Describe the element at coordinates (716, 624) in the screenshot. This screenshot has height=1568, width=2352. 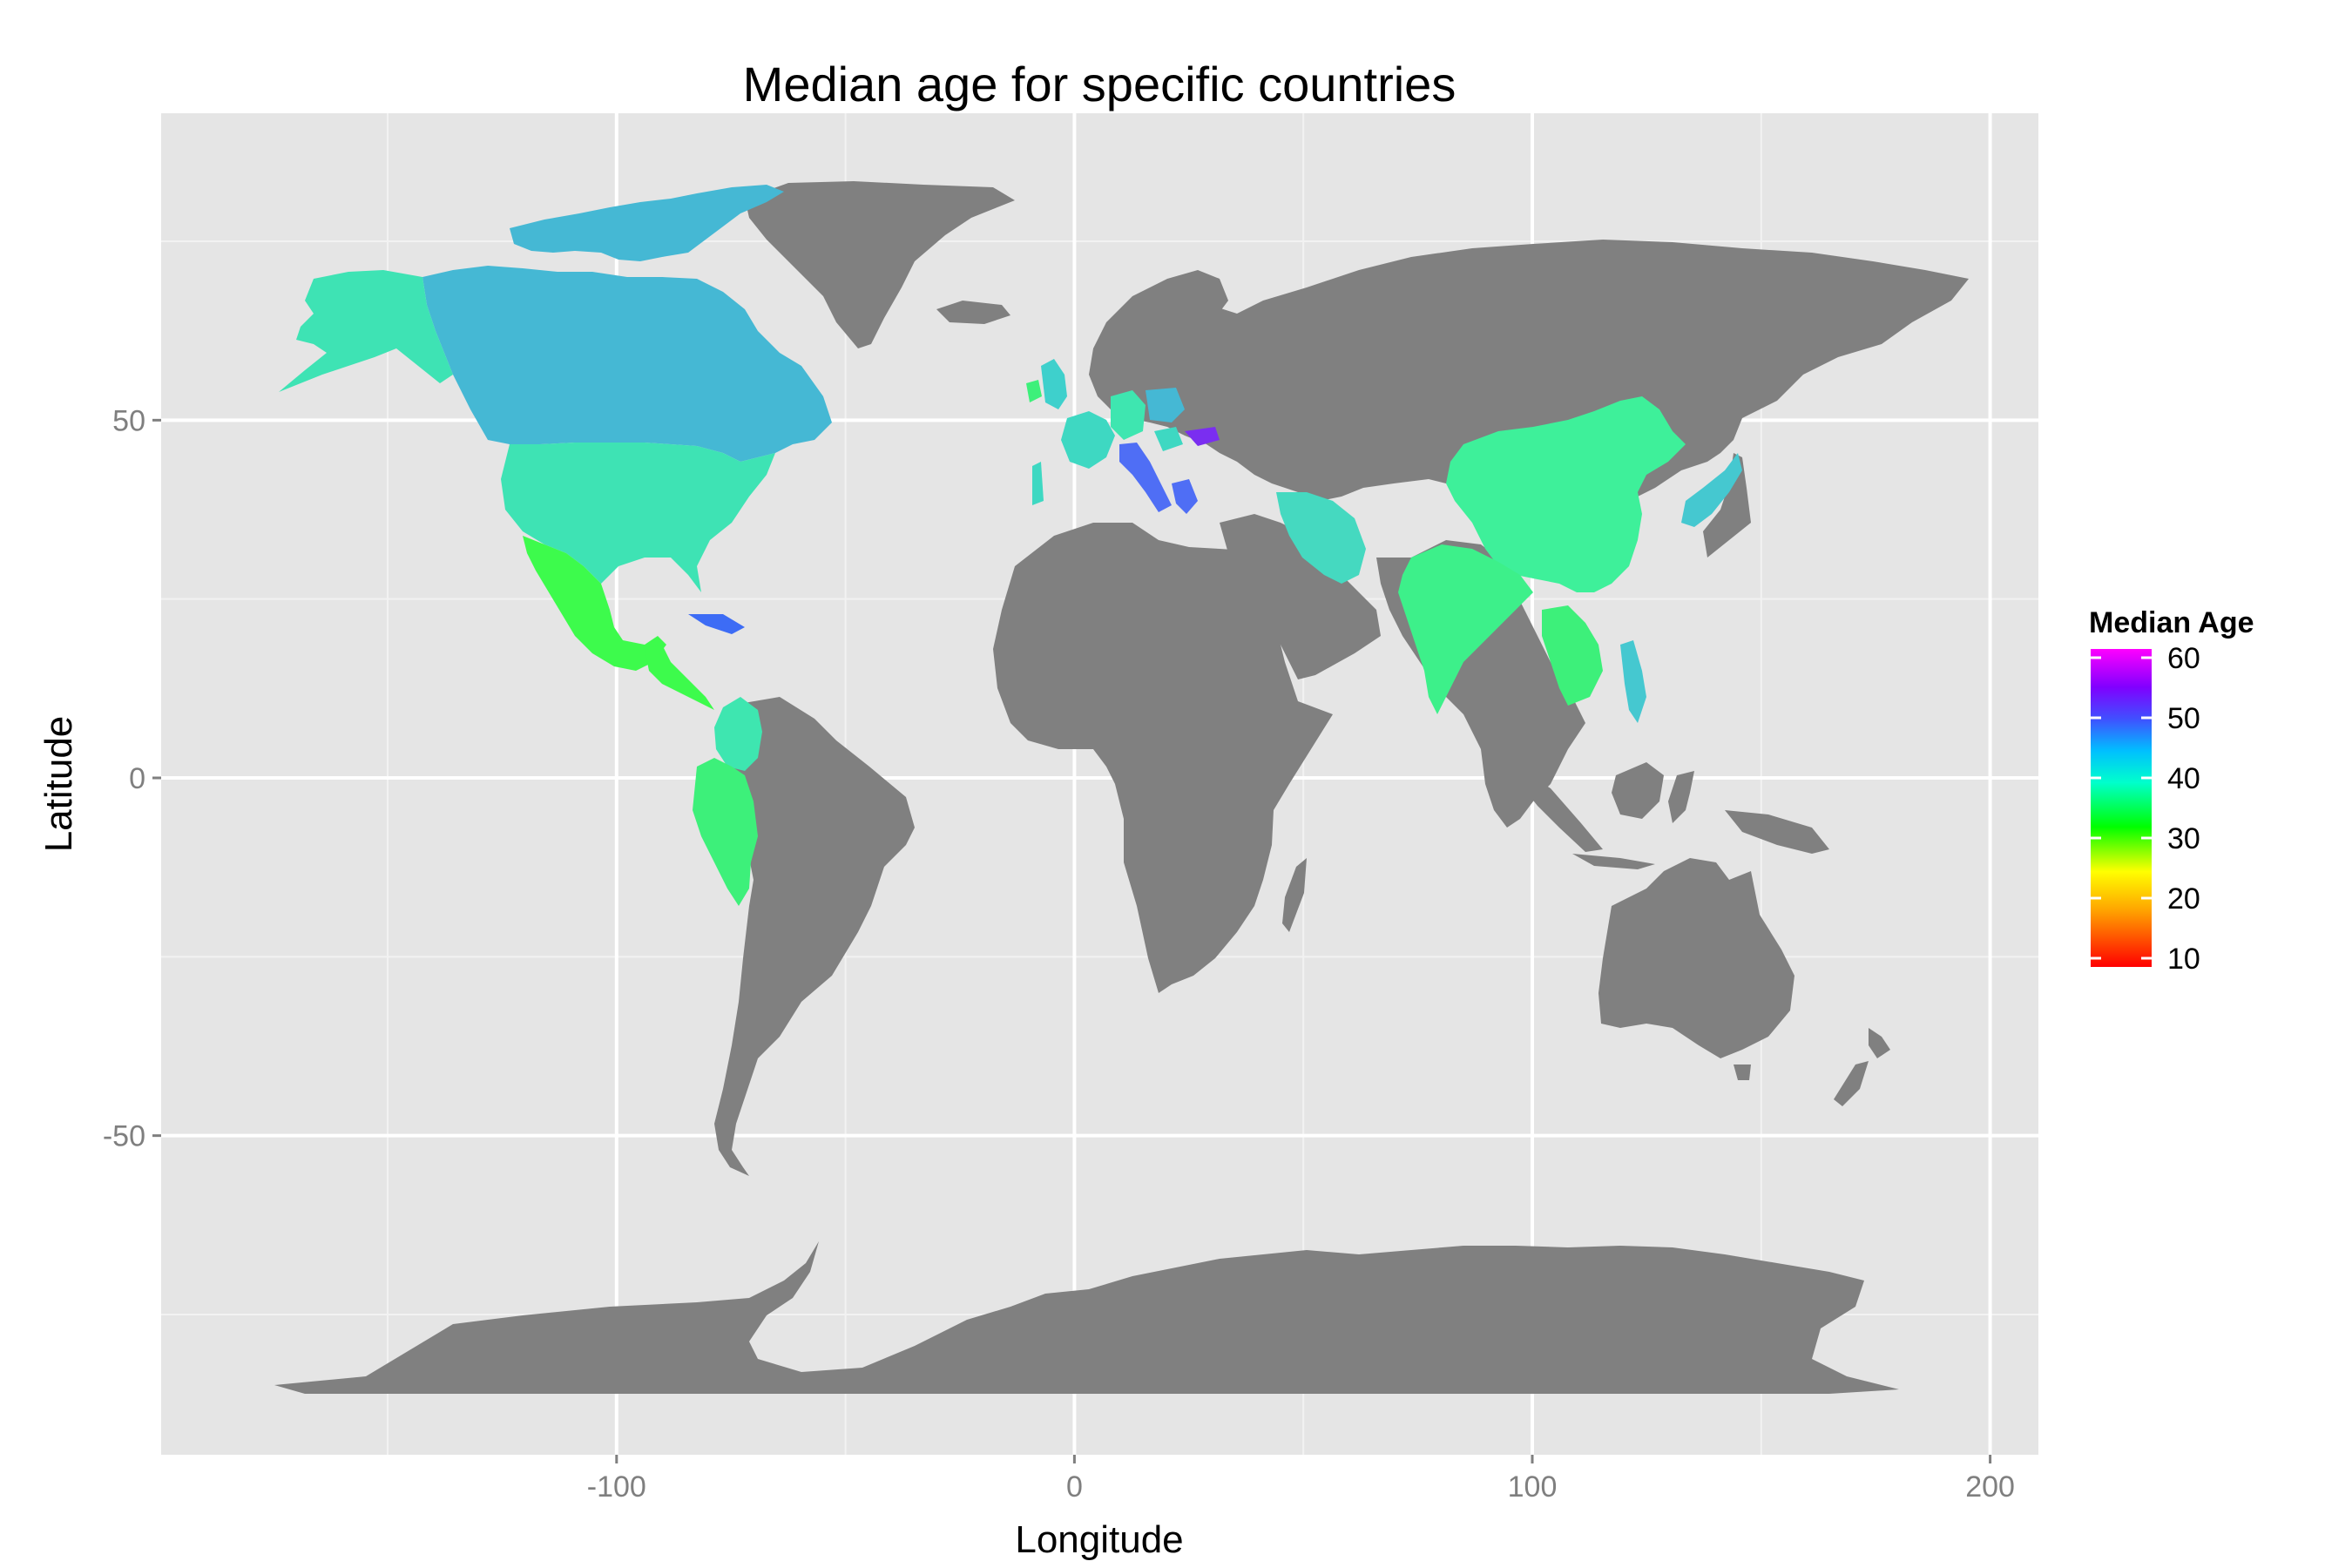
I see `land-cuba` at that location.